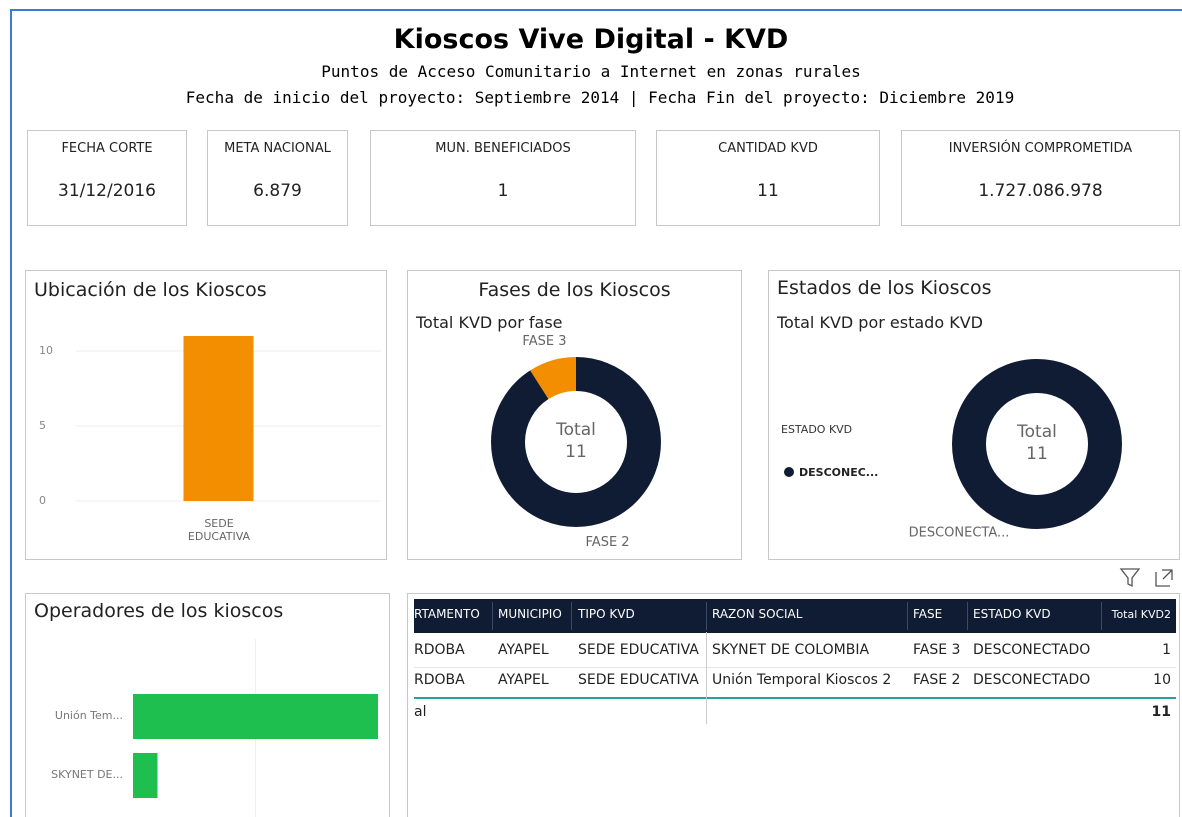 The height and width of the screenshot is (817, 1182). Describe the element at coordinates (591, 39) in the screenshot. I see `title: Kioscos Vive Digital - KVD` at that location.